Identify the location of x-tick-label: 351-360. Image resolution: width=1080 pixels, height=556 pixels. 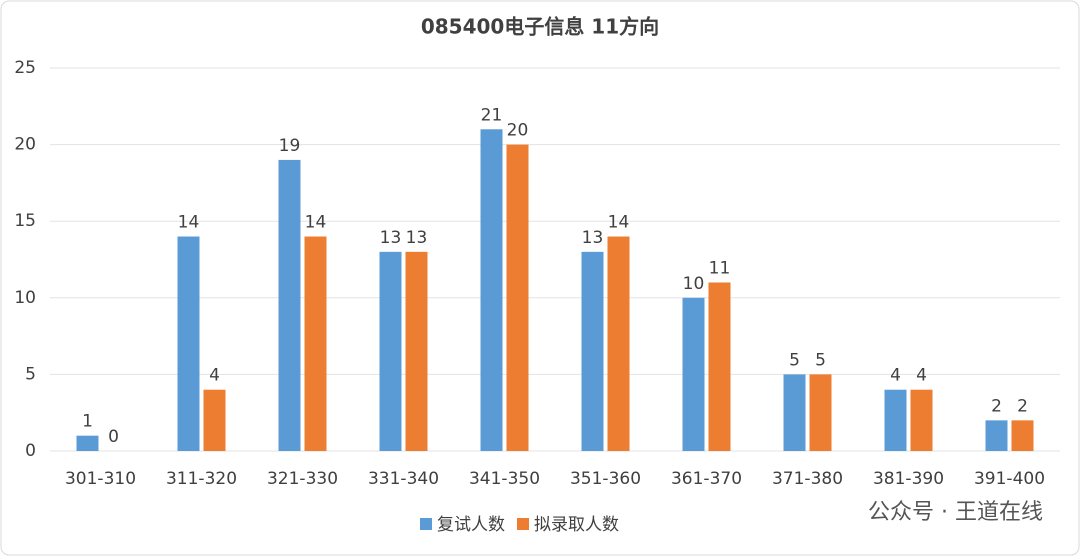
(605, 479).